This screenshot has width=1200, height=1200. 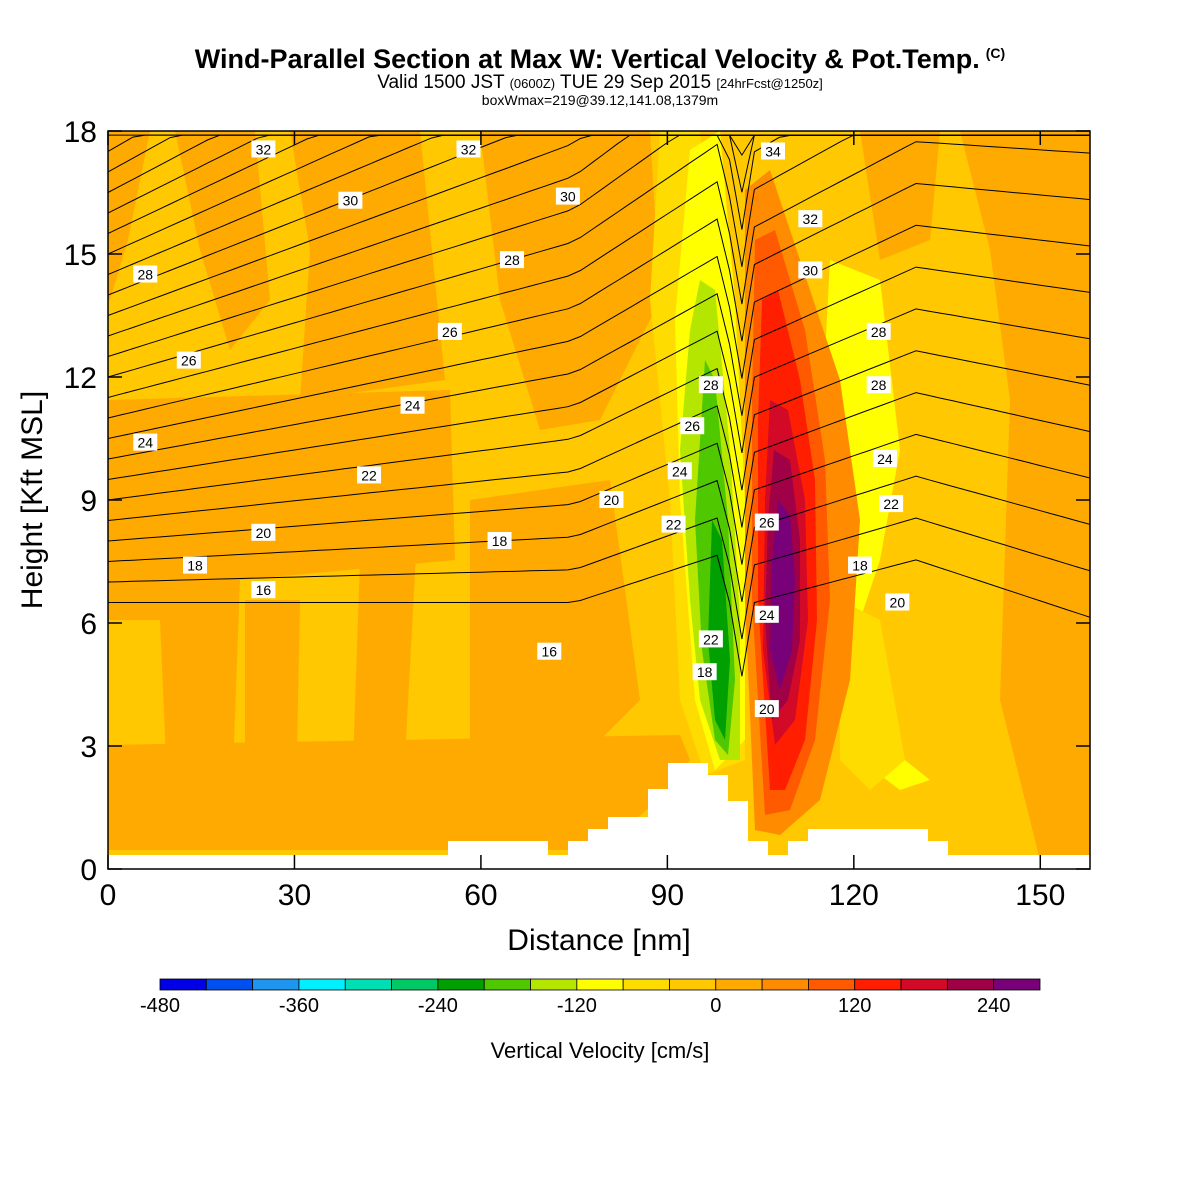 What do you see at coordinates (80, 378) in the screenshot?
I see `y-tick-label: 12` at bounding box center [80, 378].